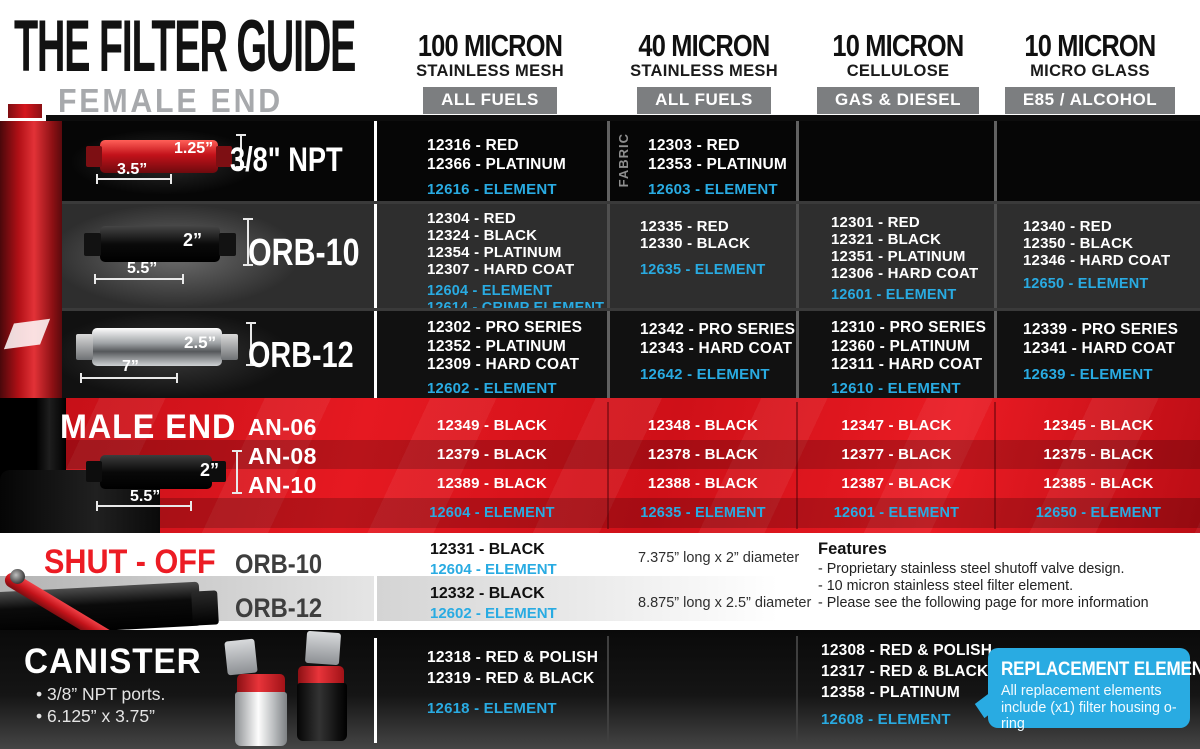 This screenshot has width=1200, height=749. Describe the element at coordinates (482, 235) in the screenshot. I see `part-number: 12324 - BLACK` at that location.